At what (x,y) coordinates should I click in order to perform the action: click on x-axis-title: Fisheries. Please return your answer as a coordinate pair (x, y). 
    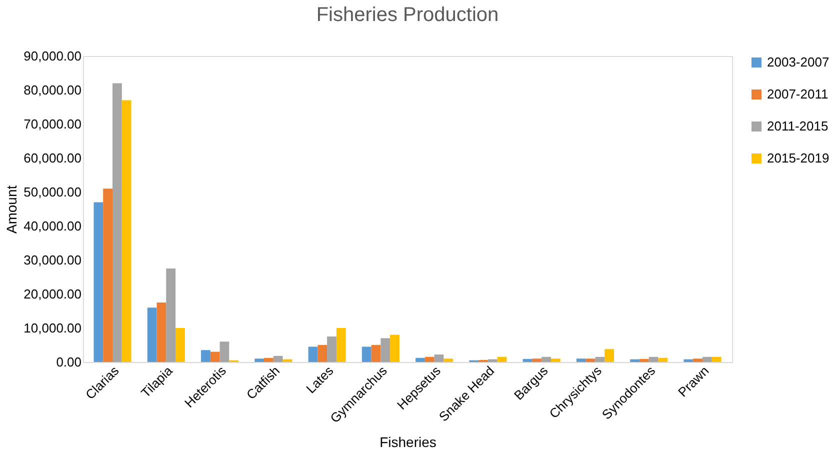
    Looking at the image, I should click on (408, 442).